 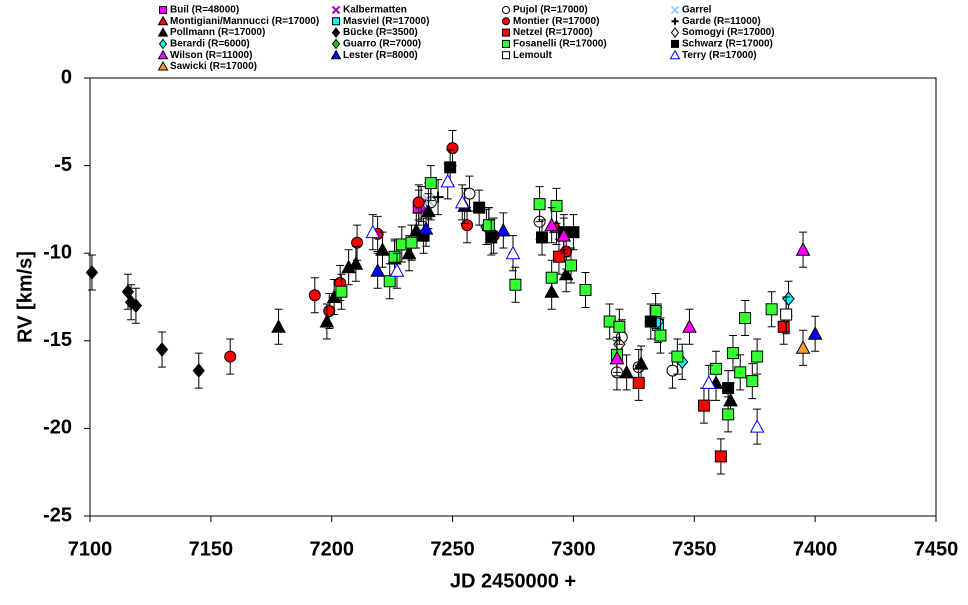 I want to click on legend-label: Wilson (R=11000), so click(x=211, y=55).